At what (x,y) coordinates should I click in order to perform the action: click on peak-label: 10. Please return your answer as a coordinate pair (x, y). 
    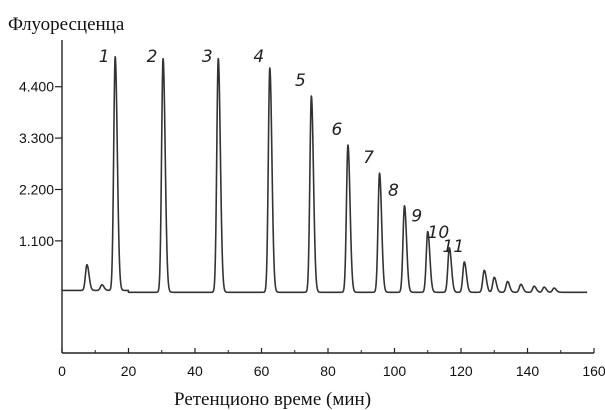
    Looking at the image, I should click on (439, 233).